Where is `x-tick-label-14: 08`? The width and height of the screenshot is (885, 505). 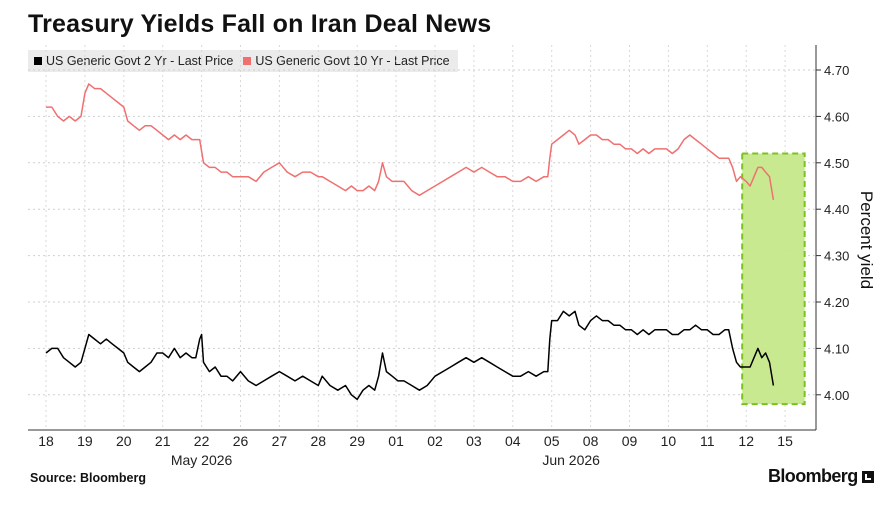 x-tick-label-14: 08 is located at coordinates (591, 441).